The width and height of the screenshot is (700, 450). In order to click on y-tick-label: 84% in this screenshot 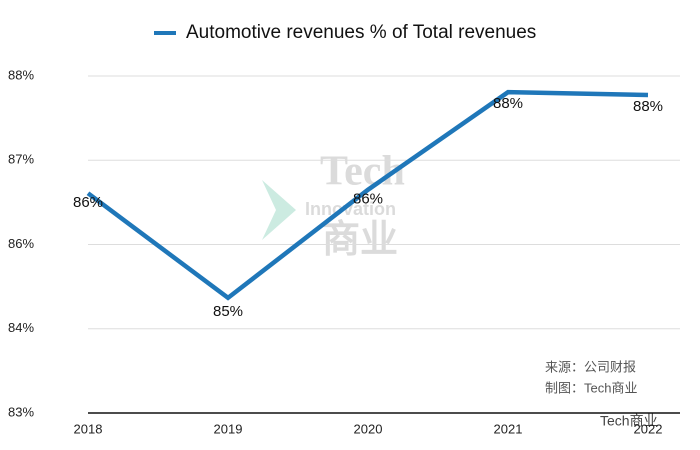, I will do `click(21, 327)`.